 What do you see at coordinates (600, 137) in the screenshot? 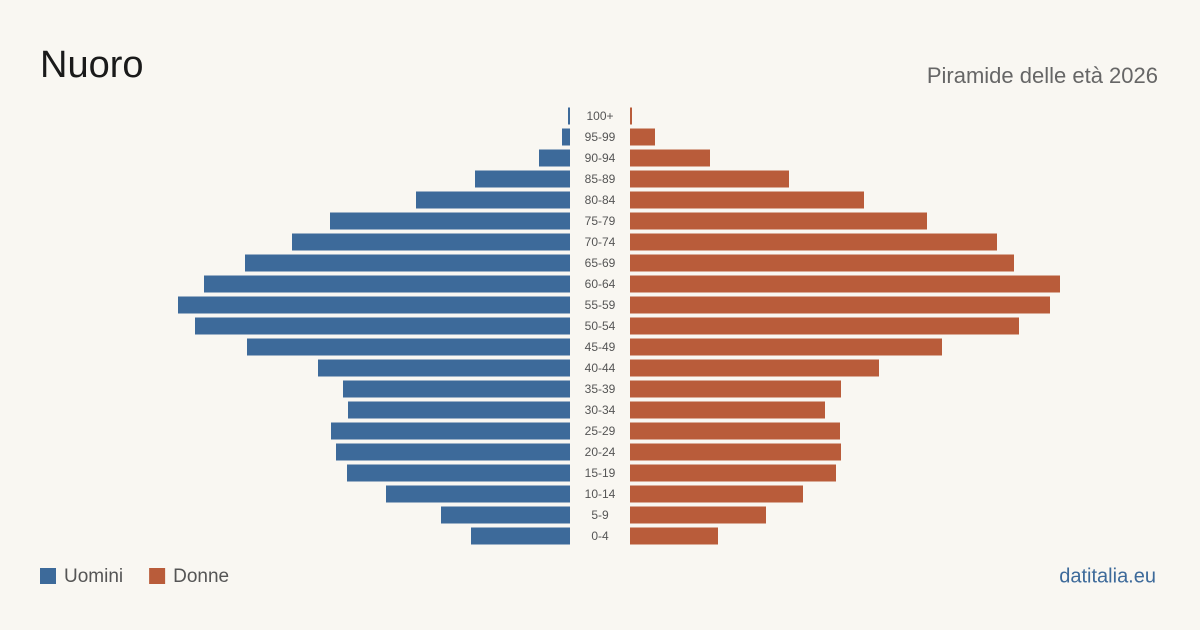
I see `age-label: 95-99` at bounding box center [600, 137].